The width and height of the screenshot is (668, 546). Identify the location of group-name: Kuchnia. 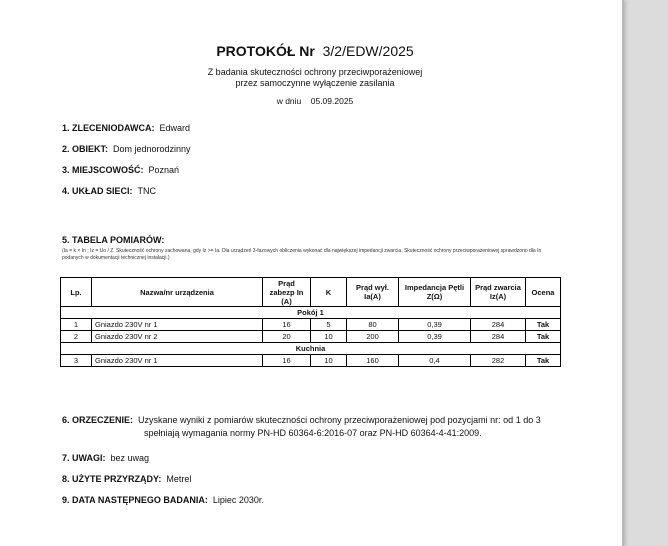
(310, 348).